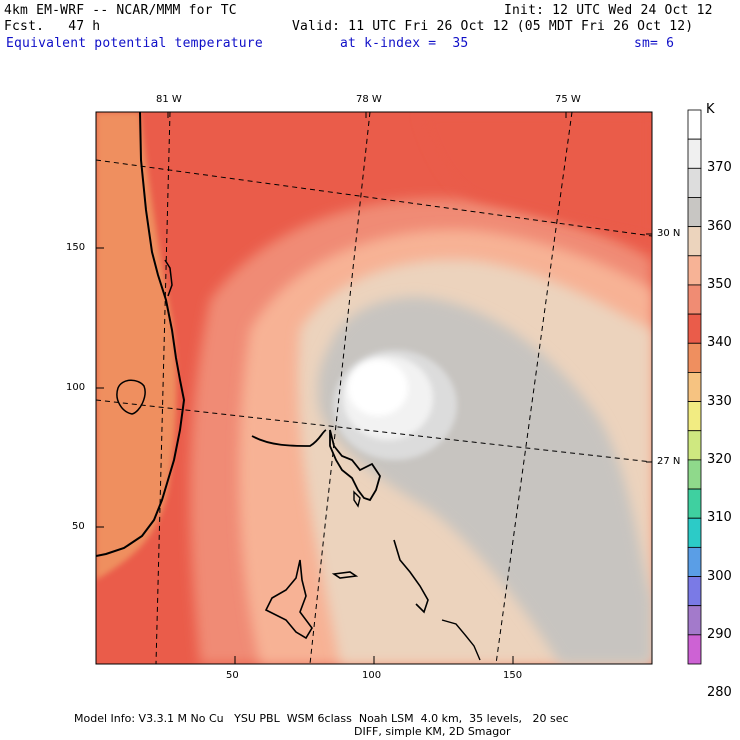 Image resolution: width=740 pixels, height=740 pixels. I want to click on x-tick-50: 50, so click(232, 675).